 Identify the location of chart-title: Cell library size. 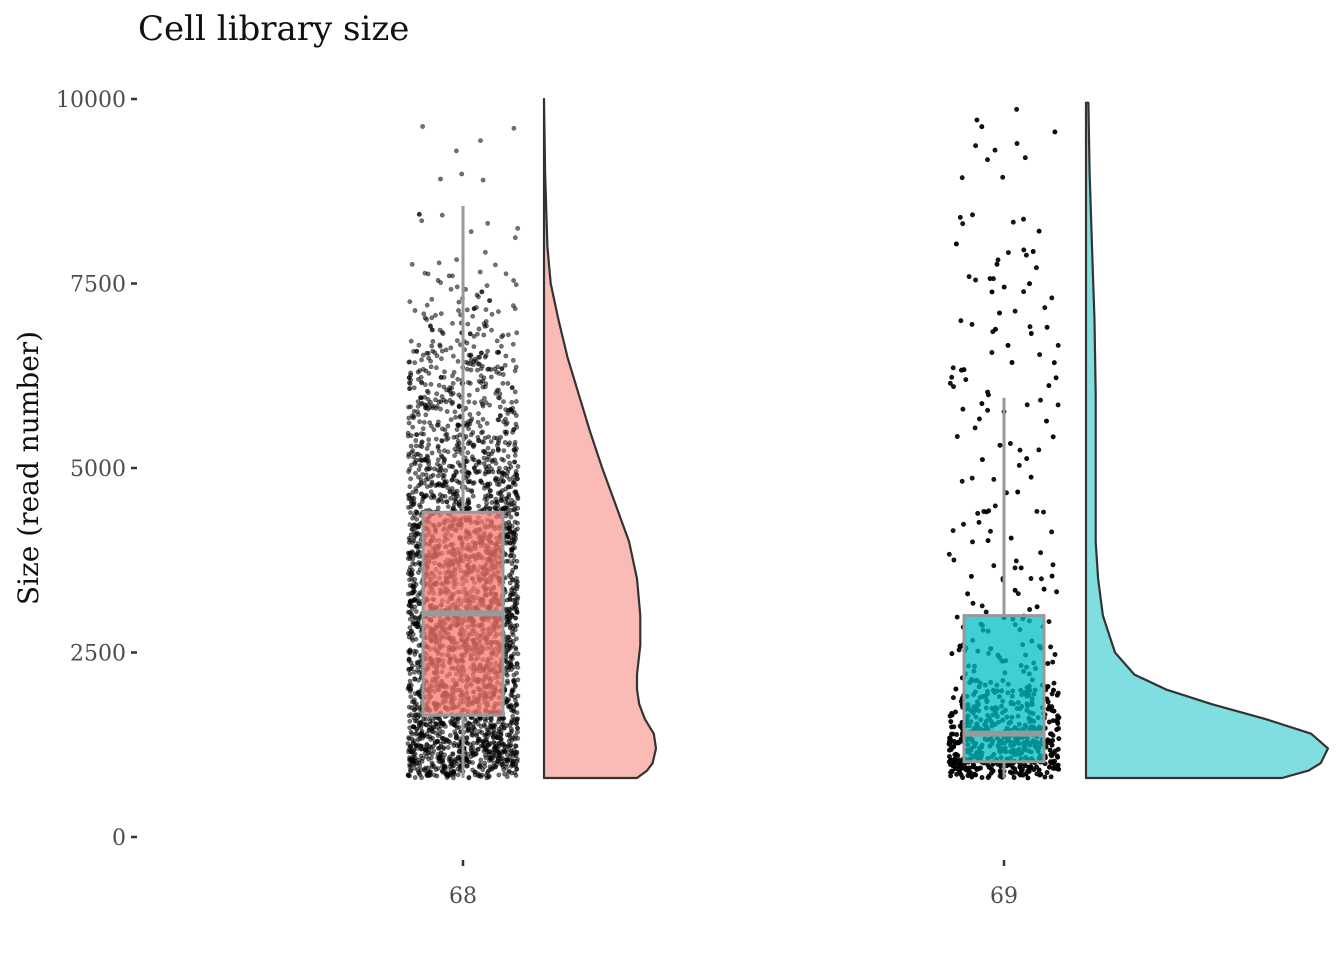
(273, 29).